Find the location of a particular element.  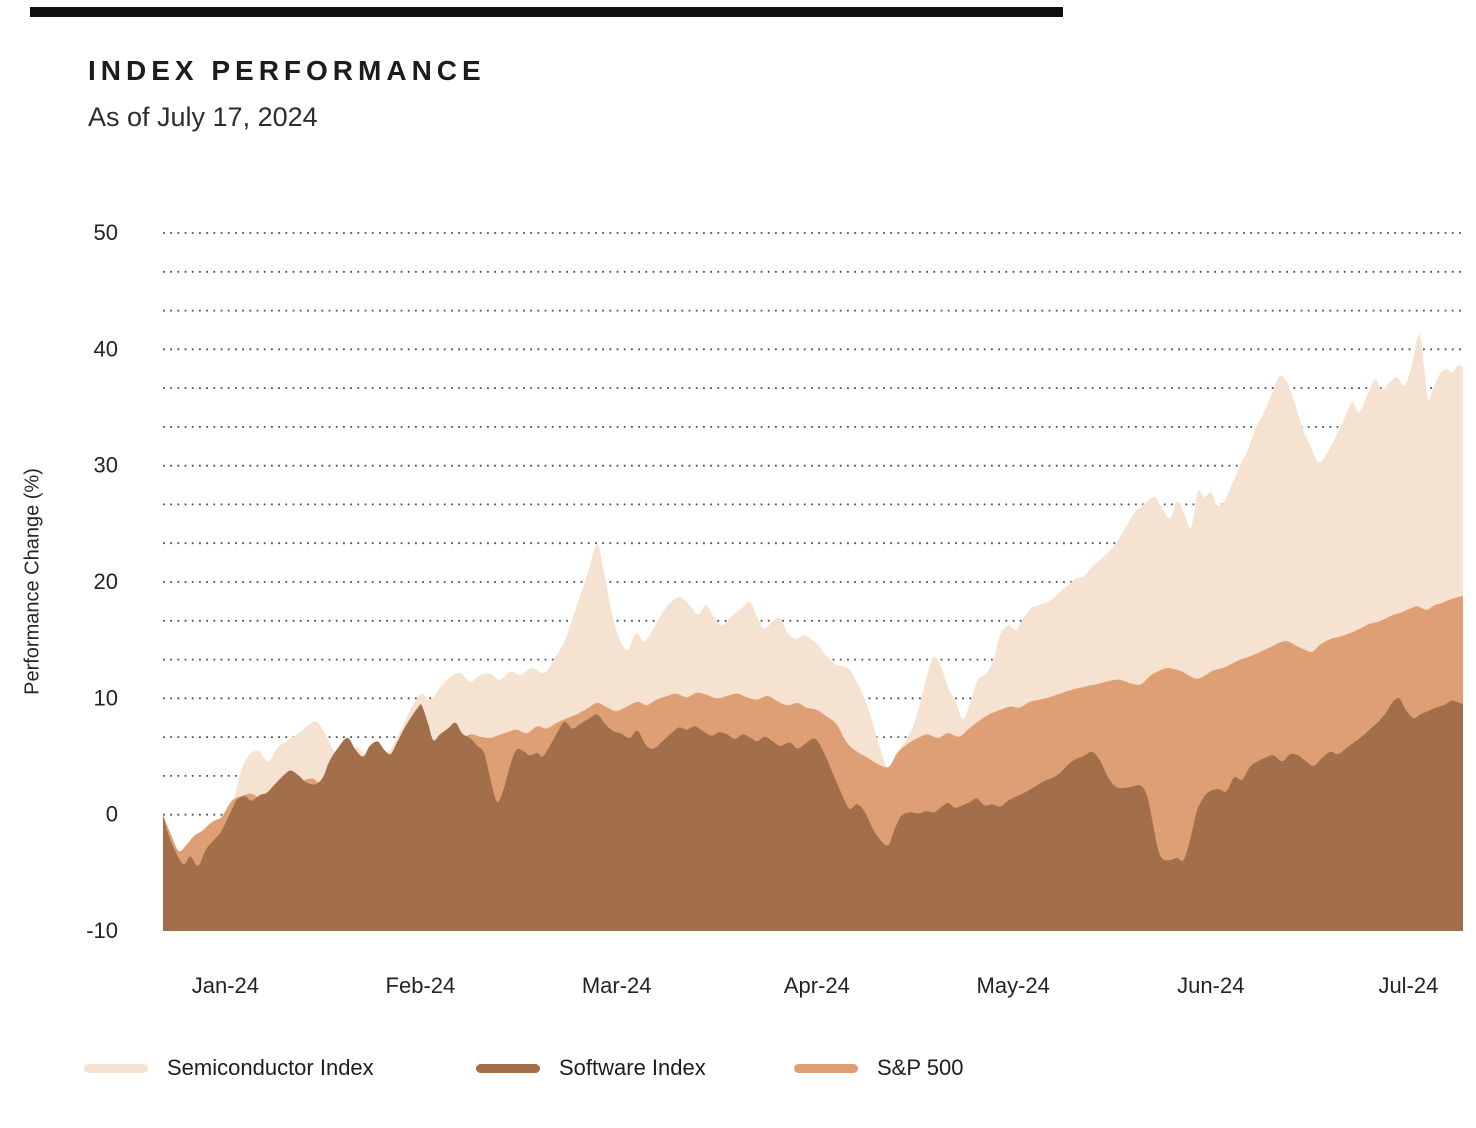

legend-label: S&P 500 is located at coordinates (920, 1067).